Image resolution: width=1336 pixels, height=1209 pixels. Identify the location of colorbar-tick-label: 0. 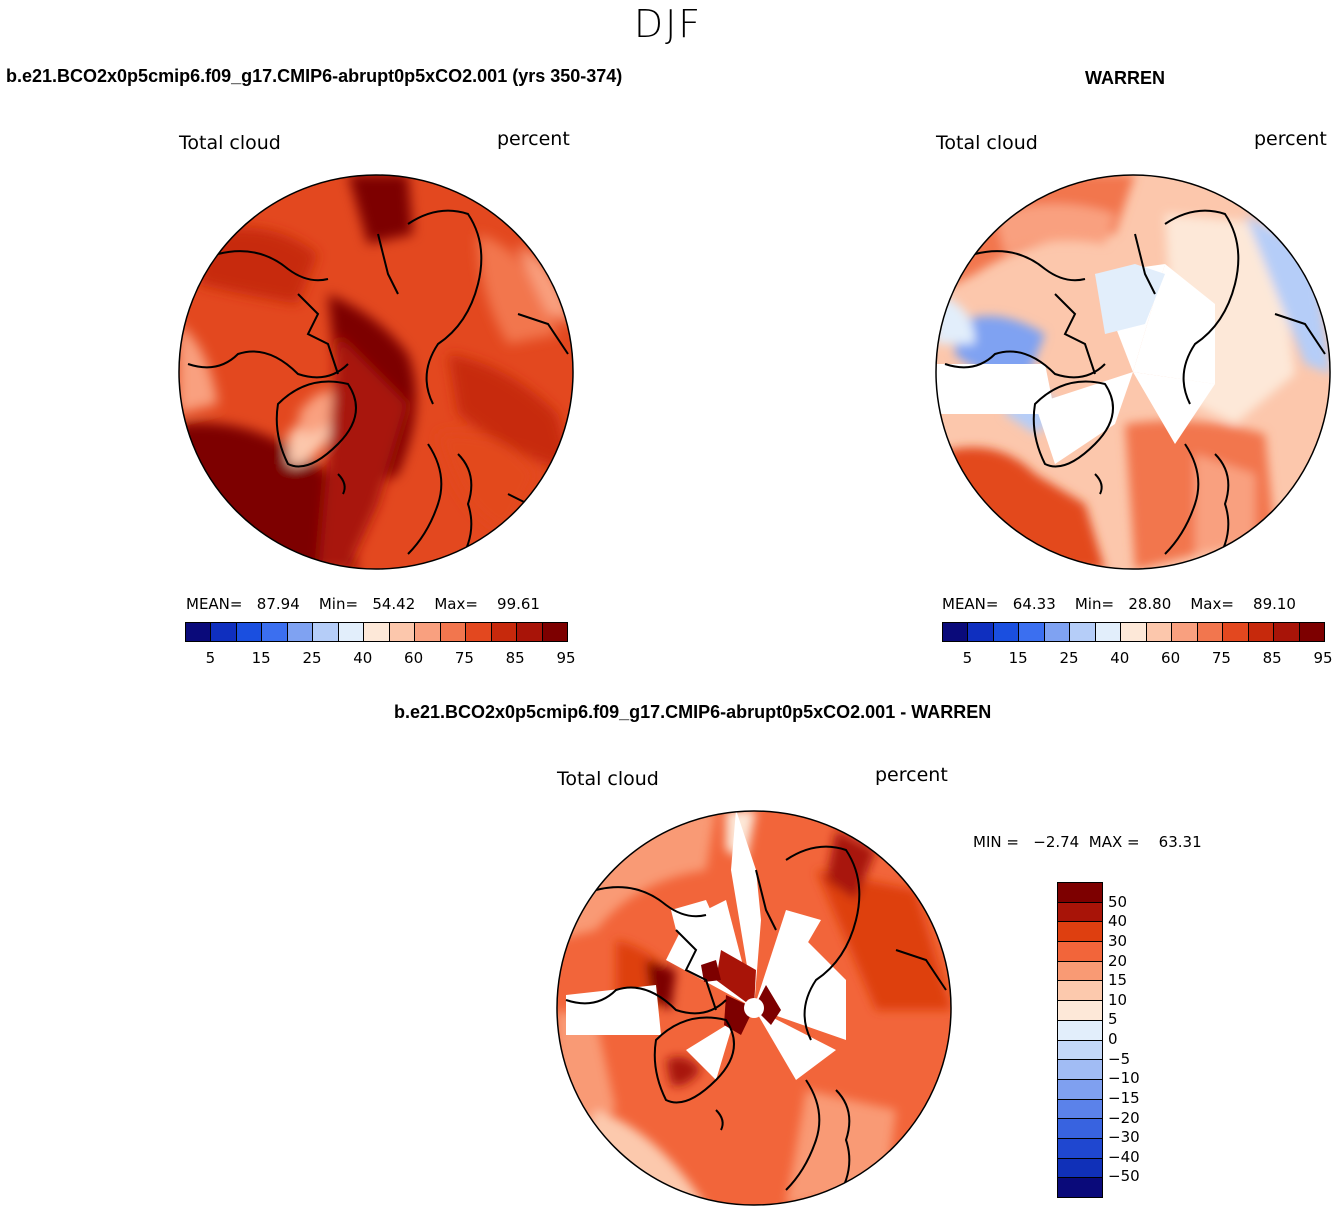
(1113, 1039).